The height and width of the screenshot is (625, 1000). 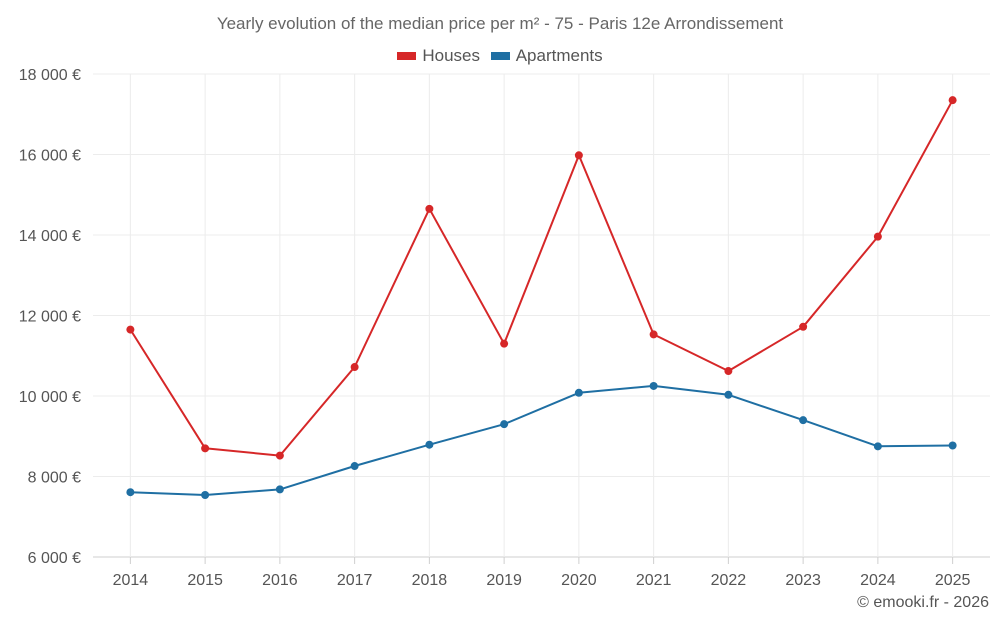 I want to click on y-tick-label: 12 000 €, so click(x=50, y=317).